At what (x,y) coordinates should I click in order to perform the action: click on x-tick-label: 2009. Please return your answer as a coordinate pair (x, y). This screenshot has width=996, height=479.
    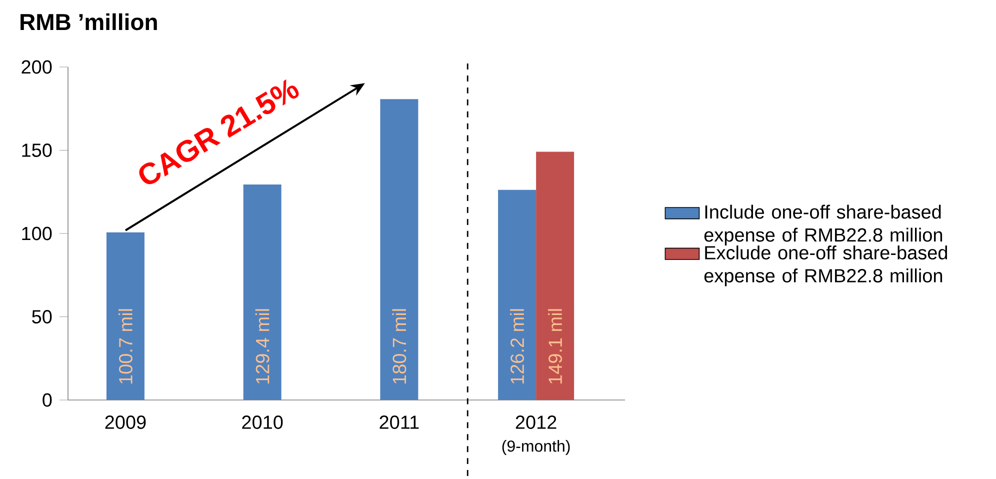
    Looking at the image, I should click on (125, 422).